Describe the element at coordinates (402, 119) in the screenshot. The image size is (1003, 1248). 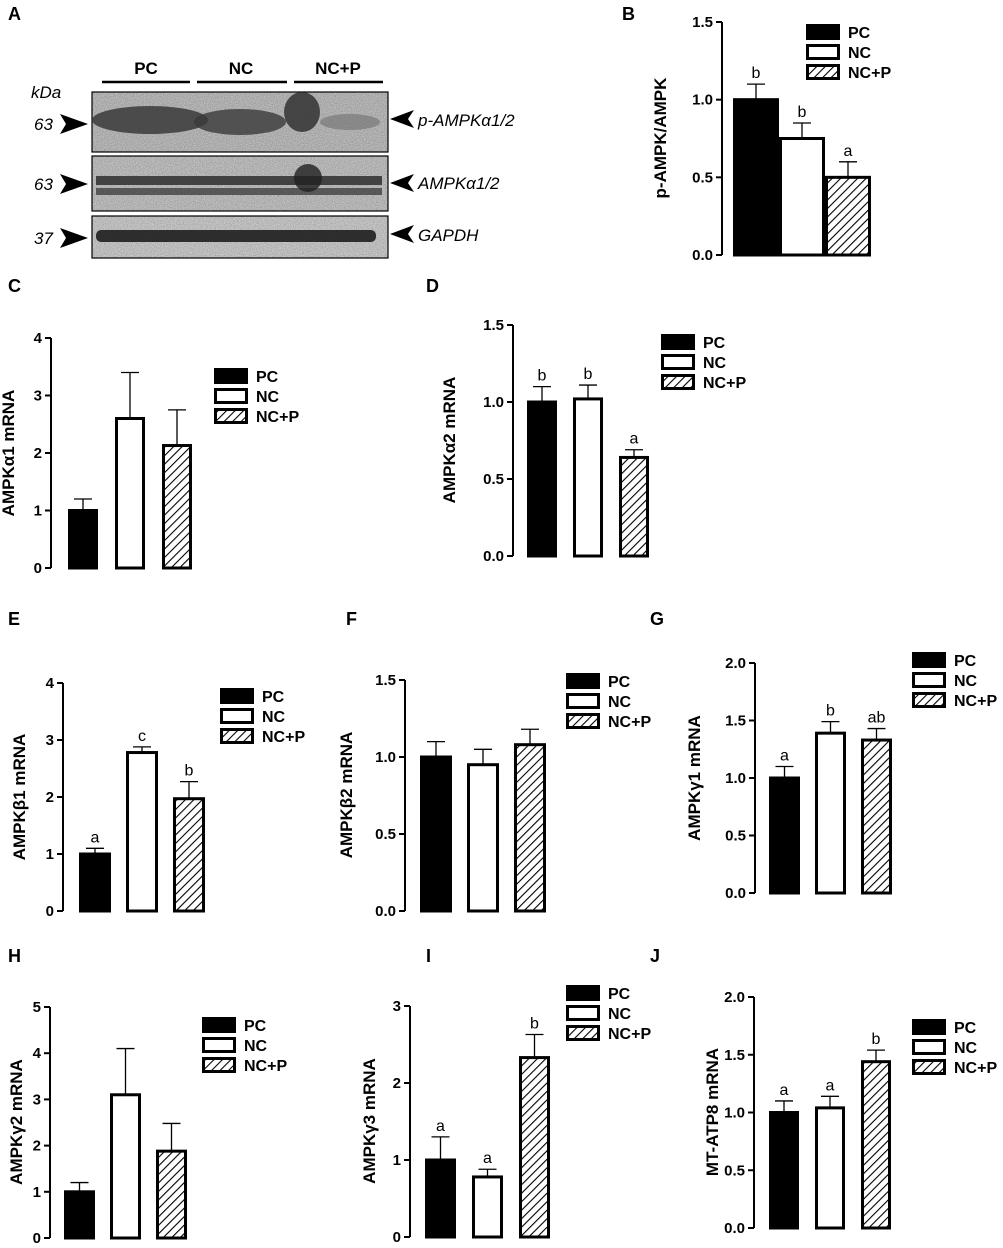
I see `arrowhead-right-icon` at that location.